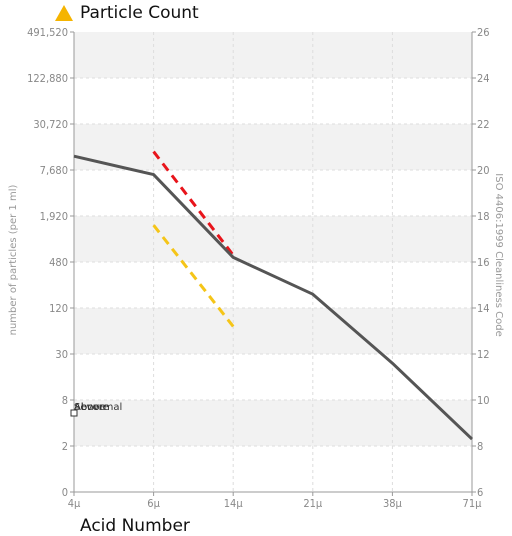 Image resolution: width=512 pixels, height=536 pixels. Describe the element at coordinates (64, 13) in the screenshot. I see `warning-triangle-icon` at that location.